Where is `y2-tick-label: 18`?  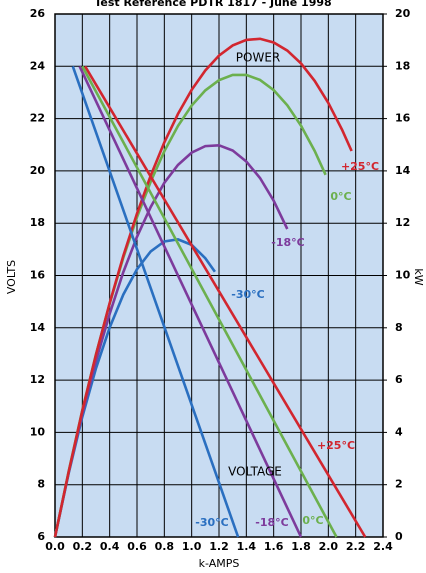
y2-tick-label: 18 is located at coordinates (402, 65).